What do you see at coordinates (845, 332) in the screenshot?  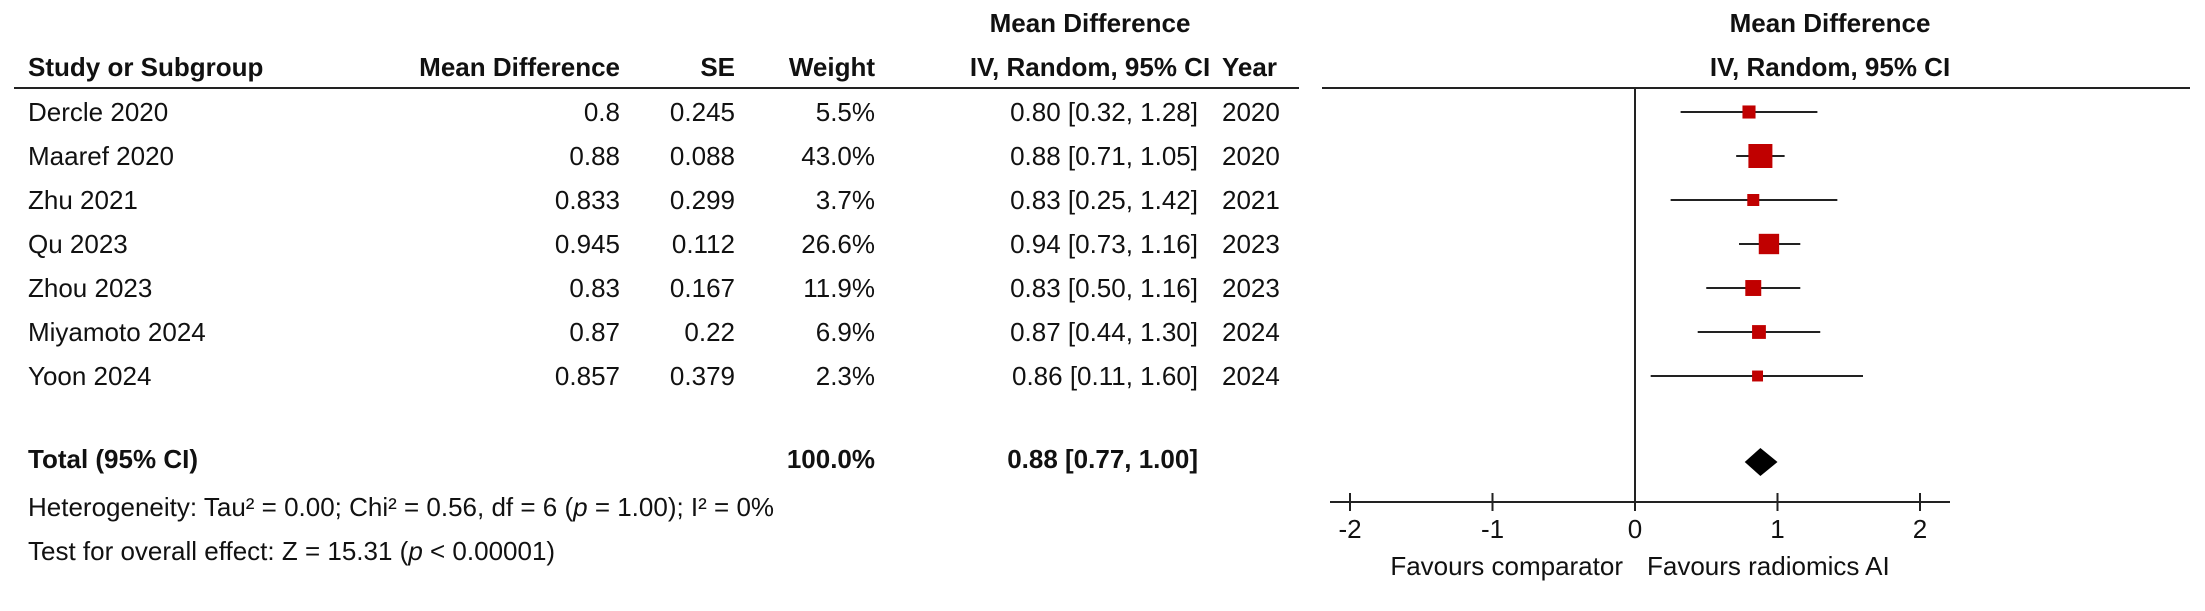 I see `study-weight: 6.9%` at bounding box center [845, 332].